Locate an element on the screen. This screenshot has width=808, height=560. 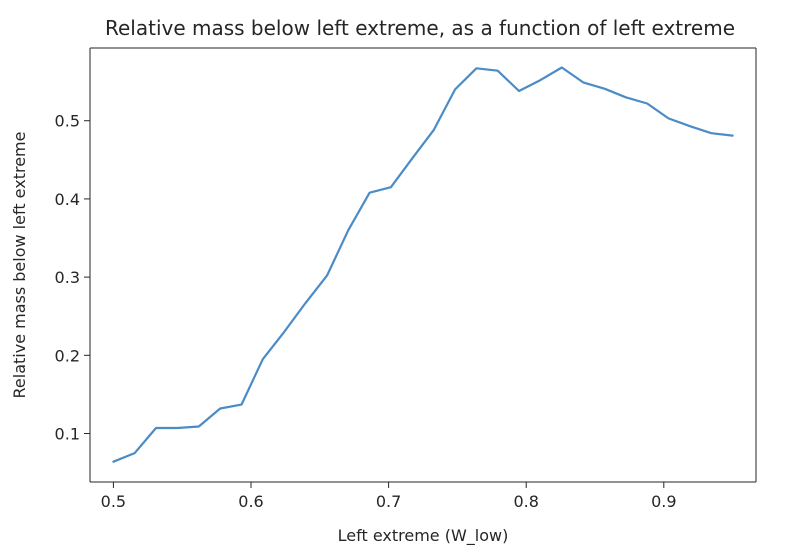
y-tick-label: 0.4 is located at coordinates (67, 199).